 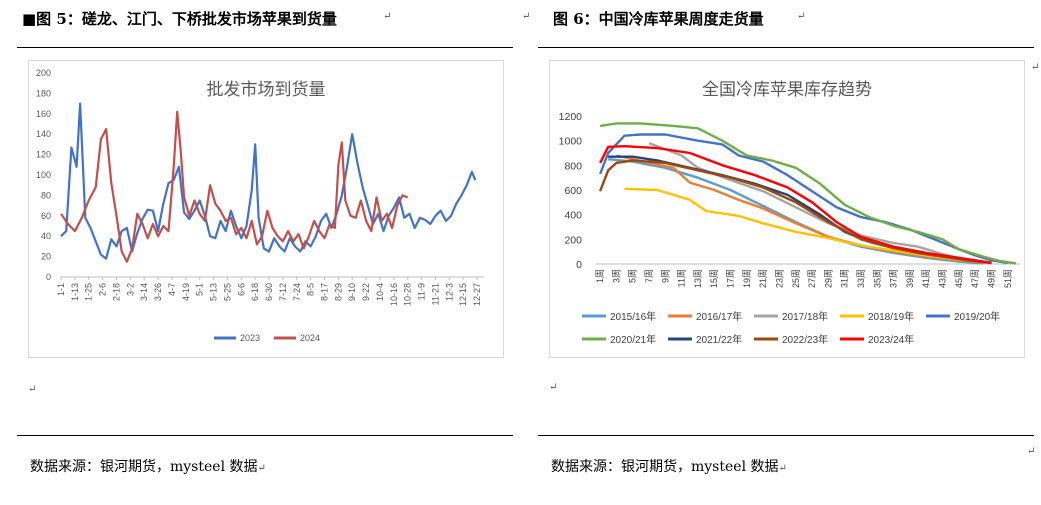 I want to click on right-source-rule-mark: ↵, so click(x=1031, y=451).